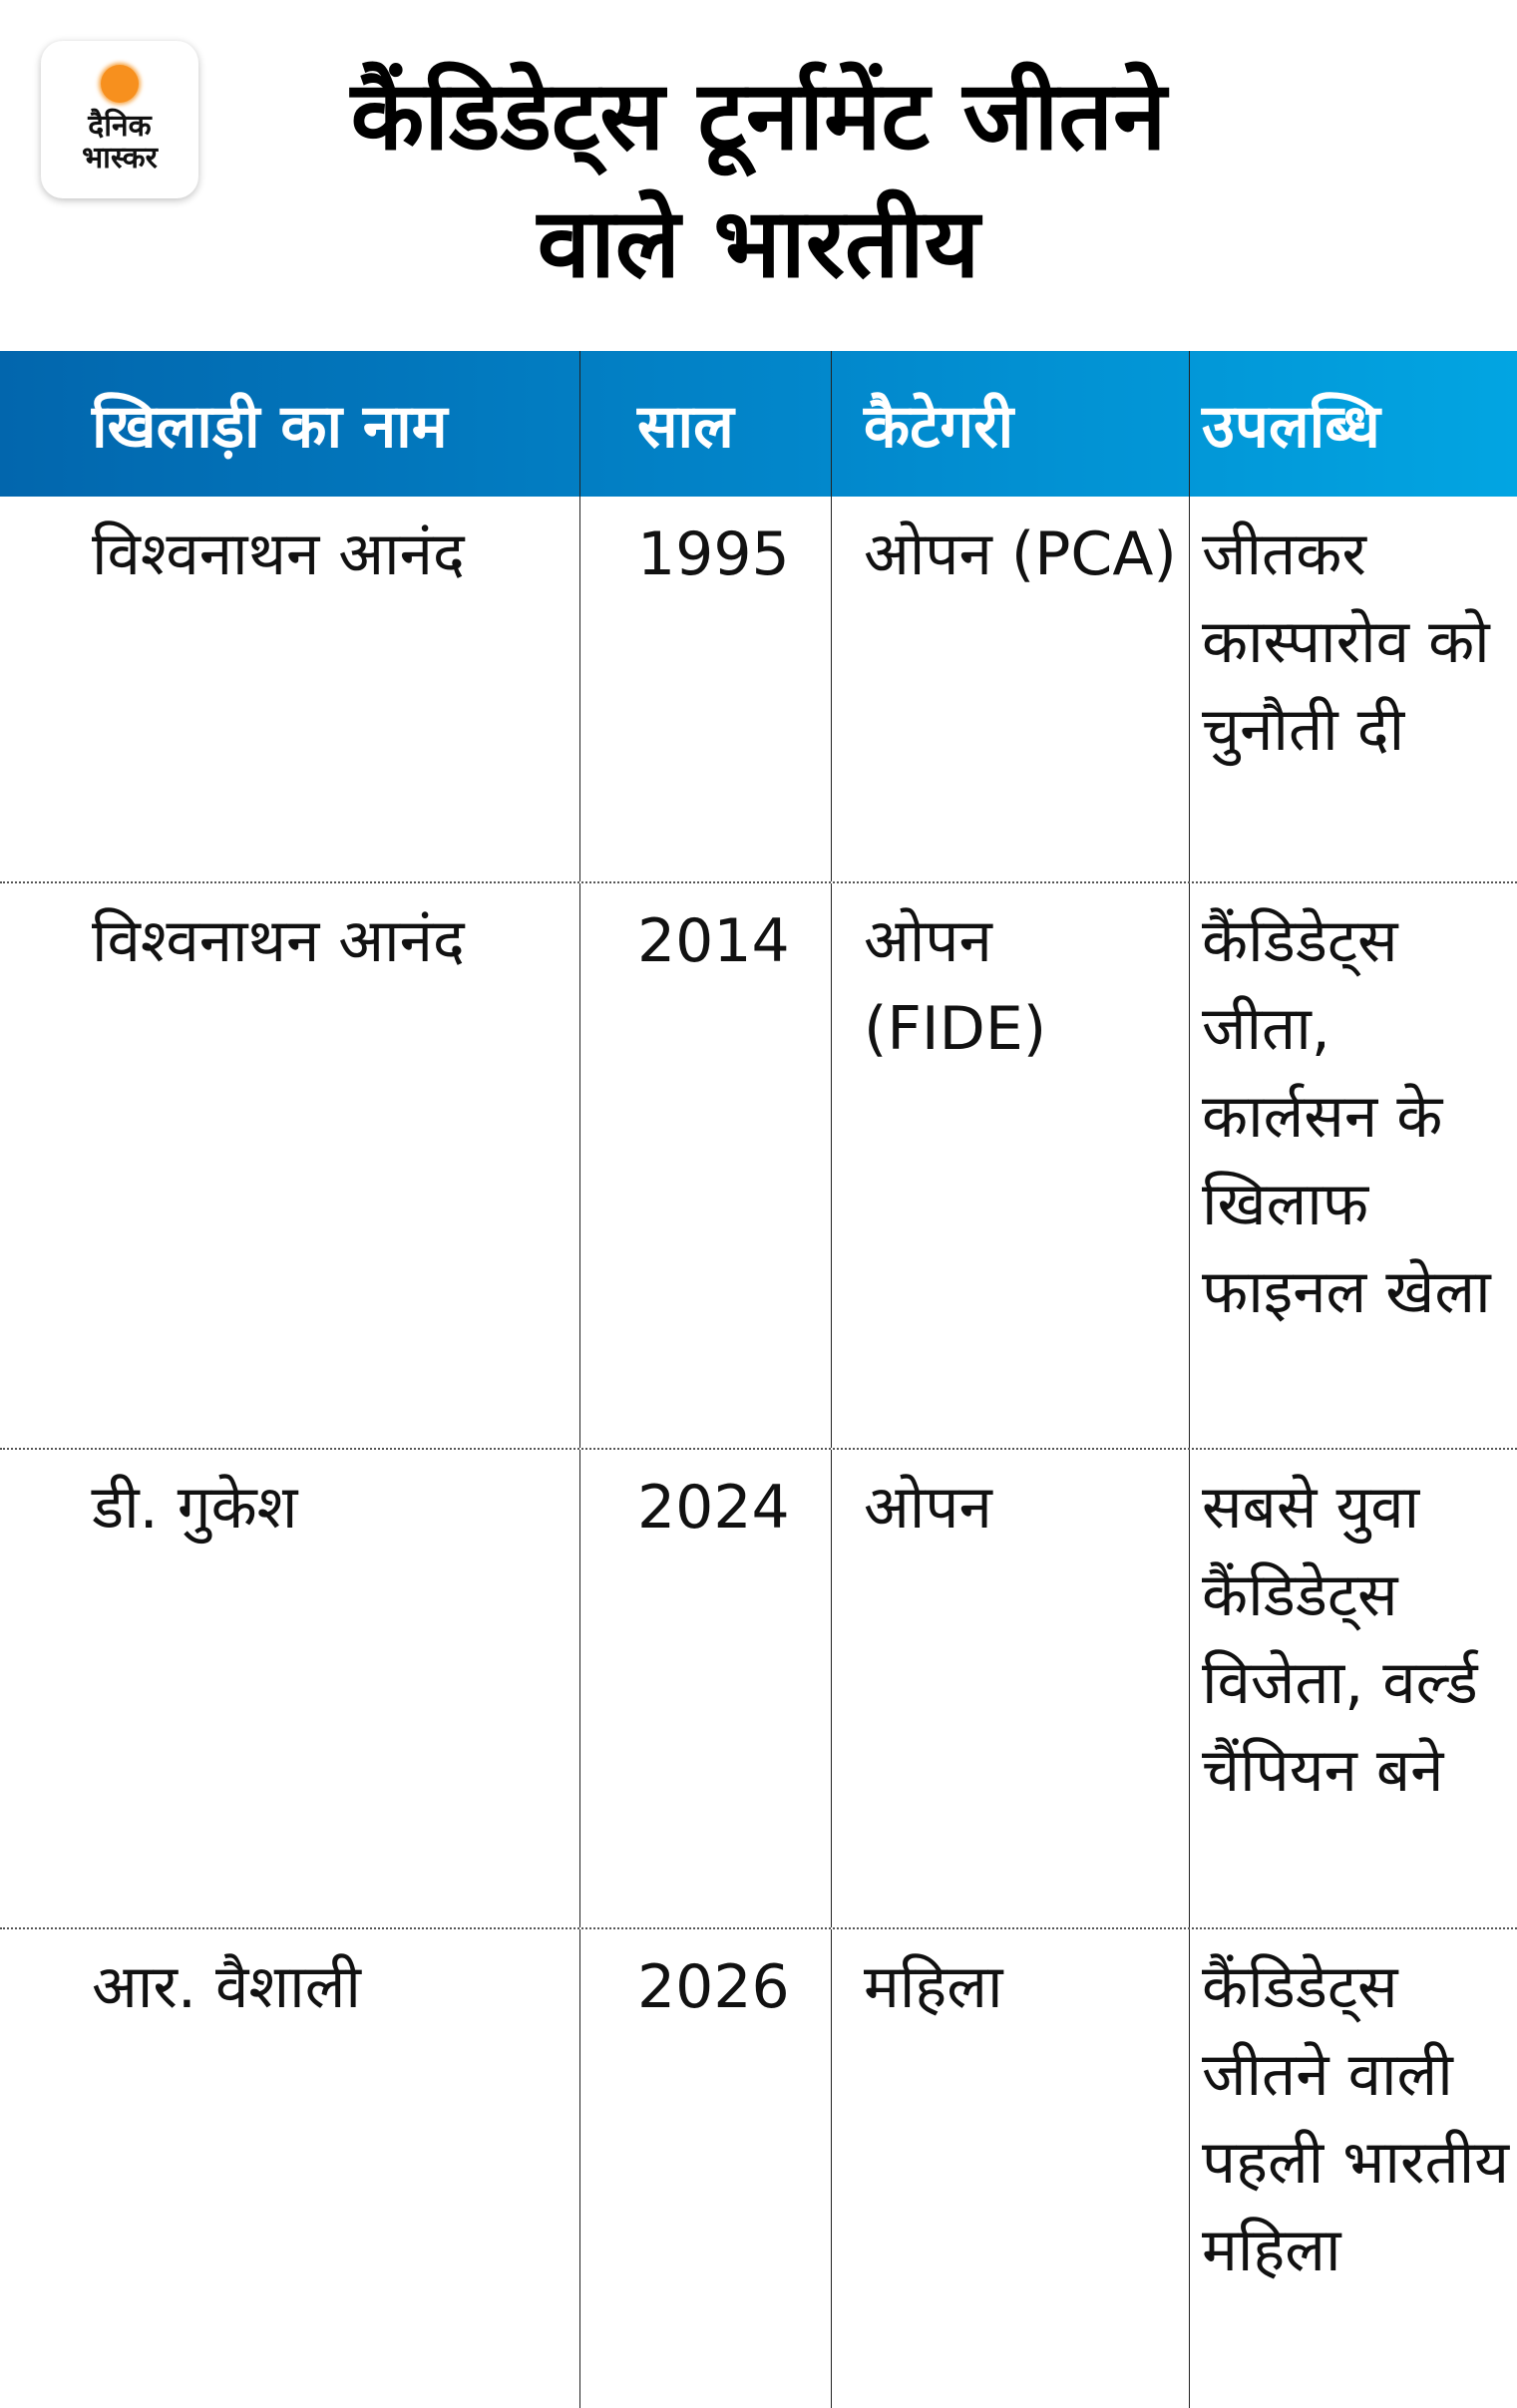 The image size is (1517, 2408). Describe the element at coordinates (1291, 427) in the screenshot. I see `header-achievement: उपलब्धि` at that location.